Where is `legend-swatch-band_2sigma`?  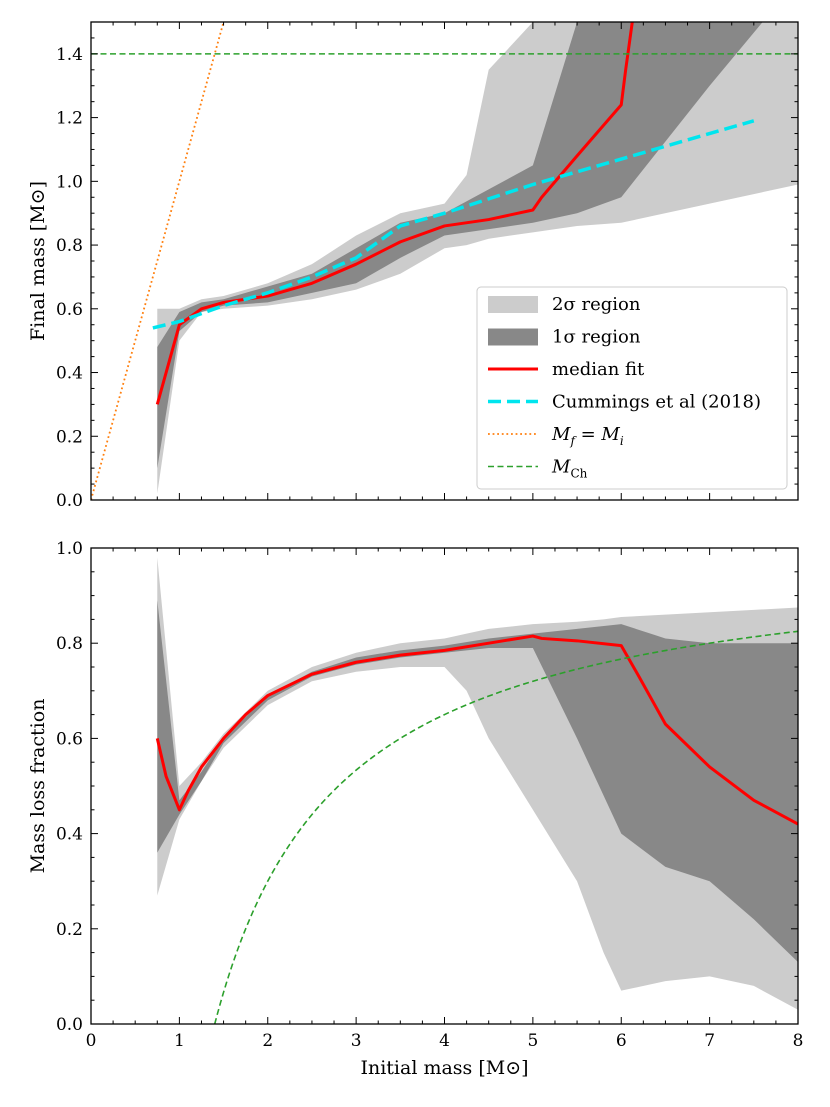
legend-swatch-band_2sigma is located at coordinates (513, 304).